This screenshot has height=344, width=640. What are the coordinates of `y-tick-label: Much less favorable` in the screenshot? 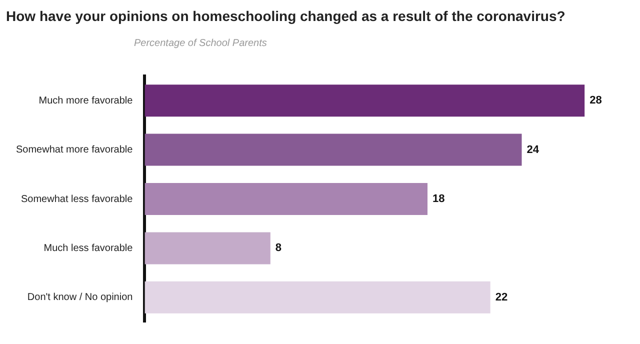 It's located at (89, 248).